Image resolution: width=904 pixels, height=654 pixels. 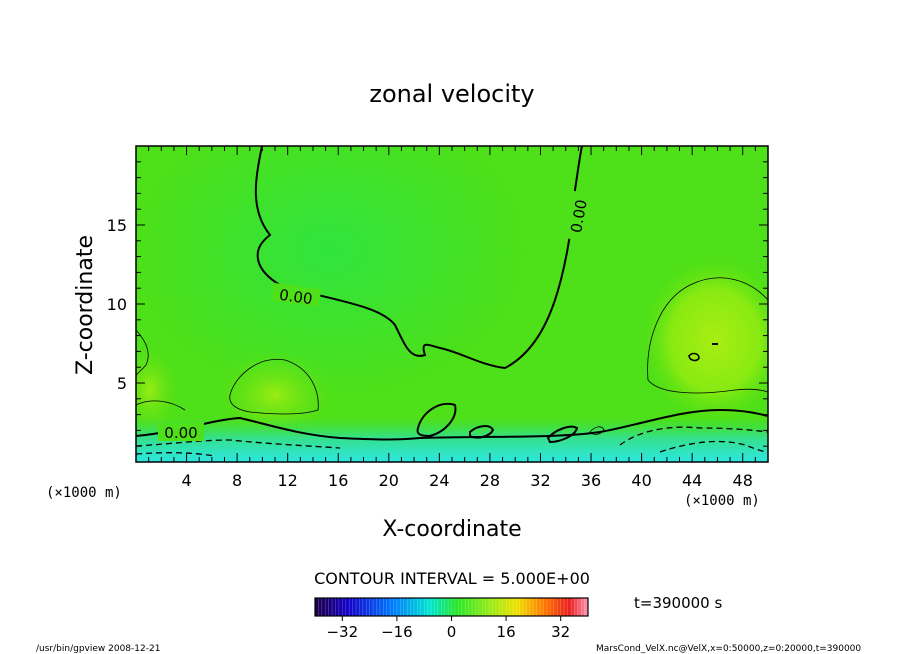 What do you see at coordinates (591, 480) in the screenshot?
I see `x-tick-label: 36` at bounding box center [591, 480].